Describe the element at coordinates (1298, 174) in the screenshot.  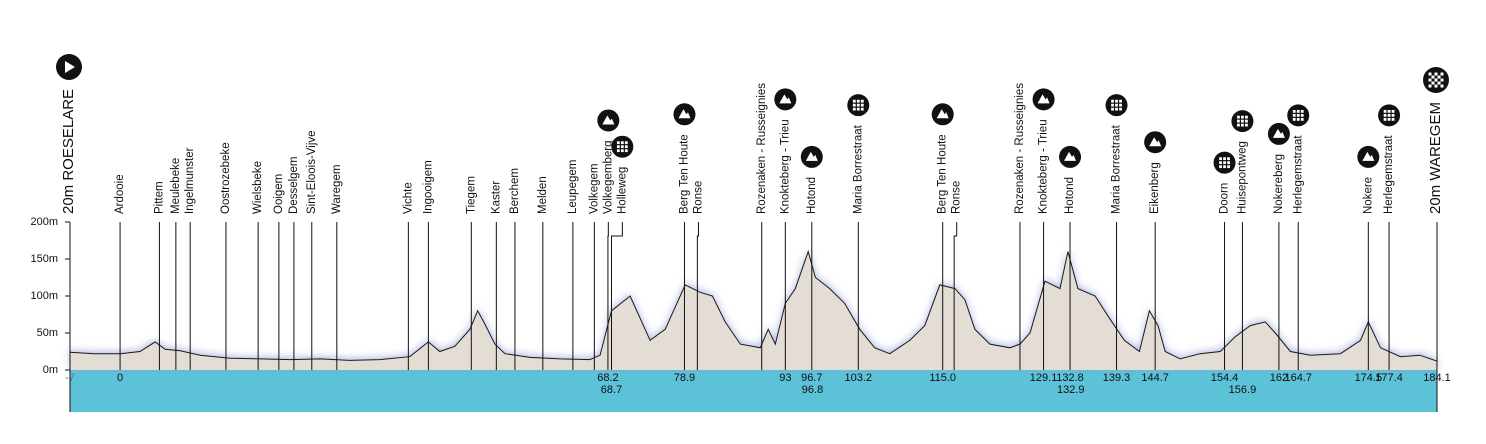
I see `place-label: Herlegemstraat` at that location.